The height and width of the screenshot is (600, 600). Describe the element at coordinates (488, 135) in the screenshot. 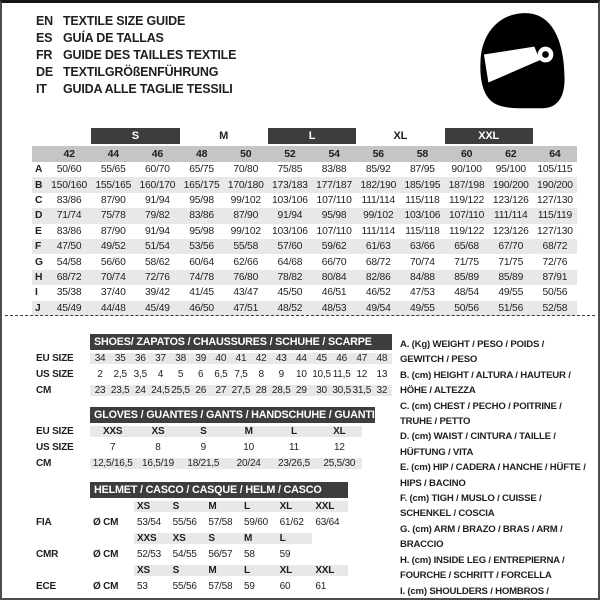

I see `size-band-XXL: XXL` at that location.